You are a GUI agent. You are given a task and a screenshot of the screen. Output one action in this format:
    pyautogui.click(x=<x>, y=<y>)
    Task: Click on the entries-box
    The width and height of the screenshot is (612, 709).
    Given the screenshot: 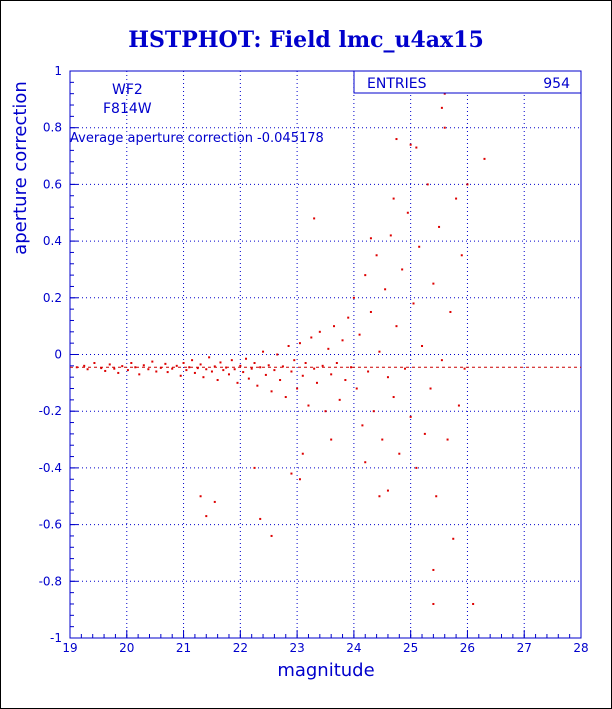 What is the action you would take?
    pyautogui.click(x=467, y=82)
    